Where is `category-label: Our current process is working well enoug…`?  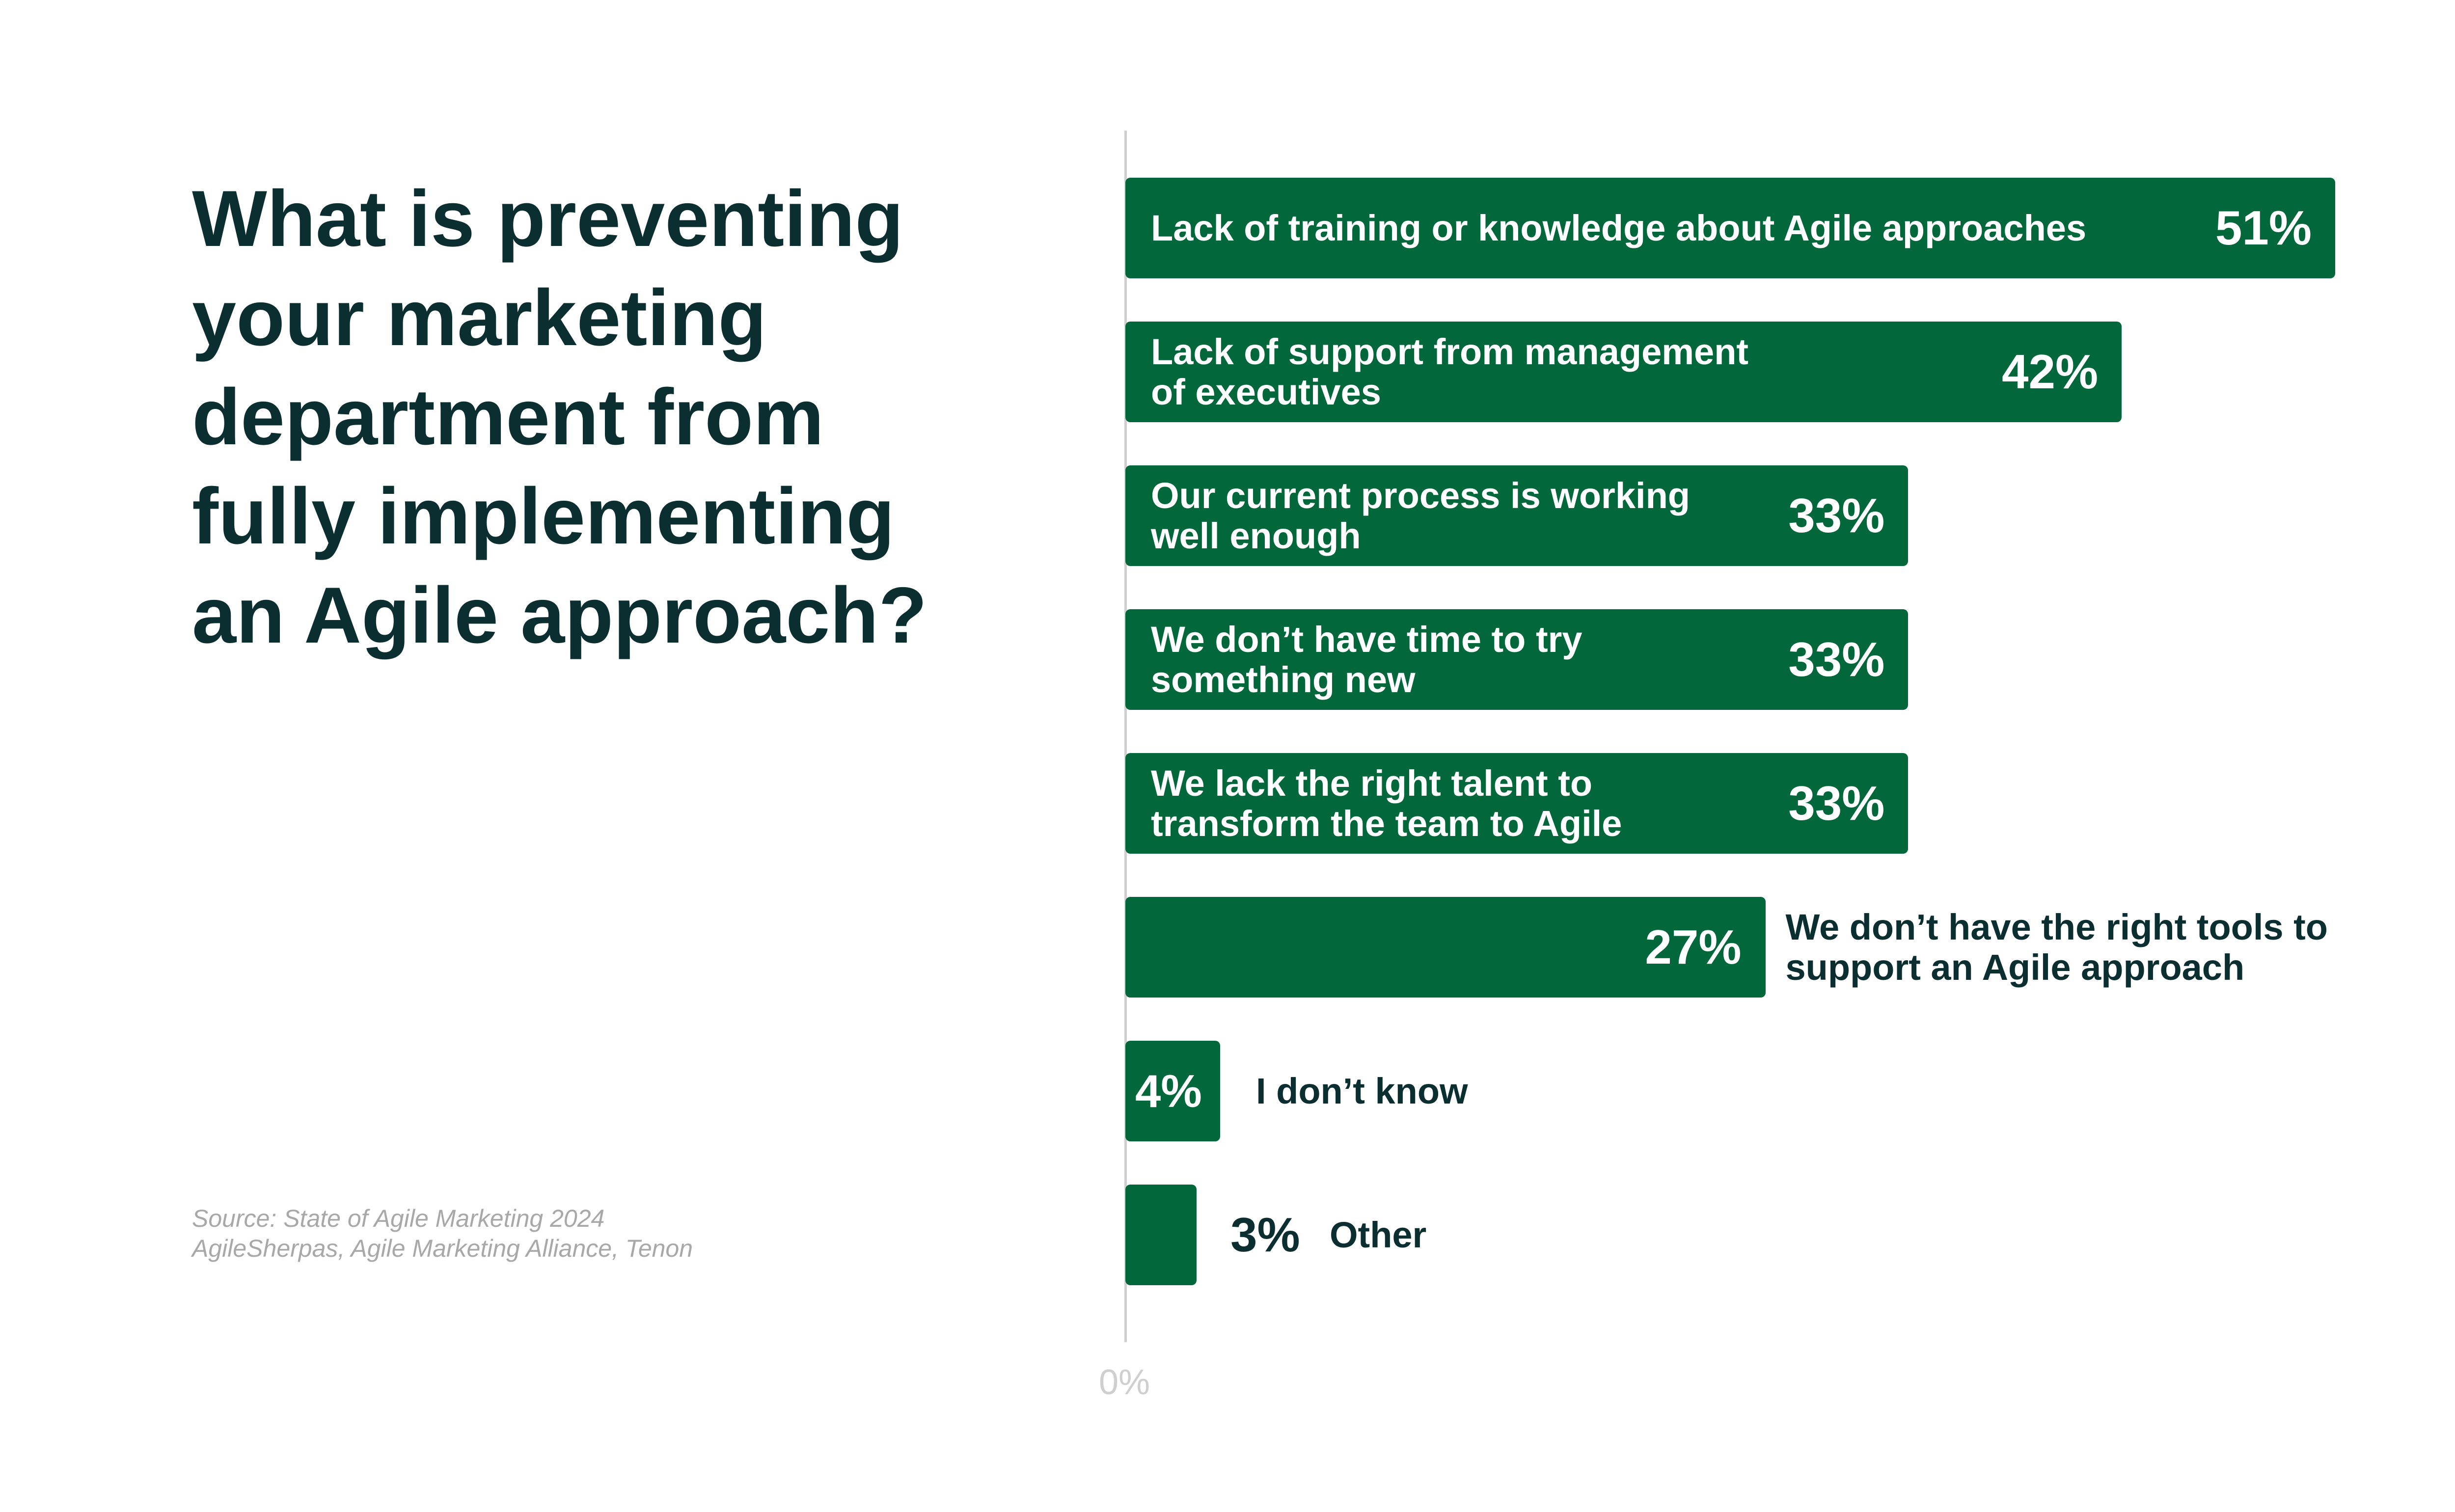 category-label: Our current process is working well enoug… is located at coordinates (1420, 515).